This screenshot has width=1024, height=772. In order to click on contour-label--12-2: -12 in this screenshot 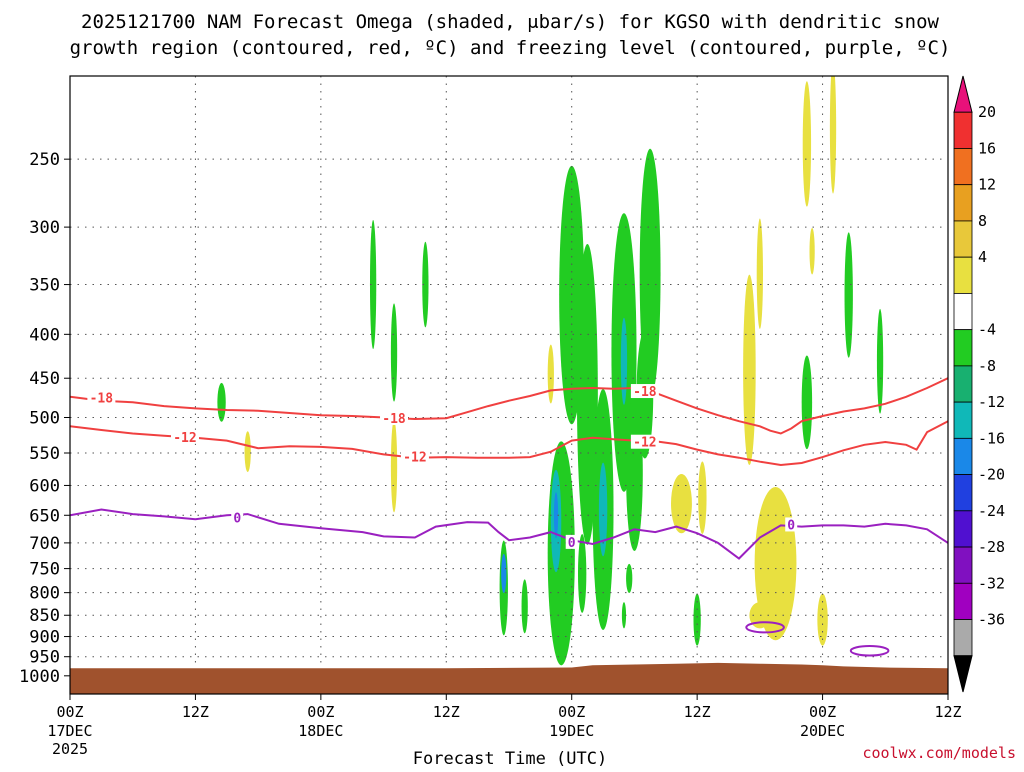, I will do `click(644, 443)`.